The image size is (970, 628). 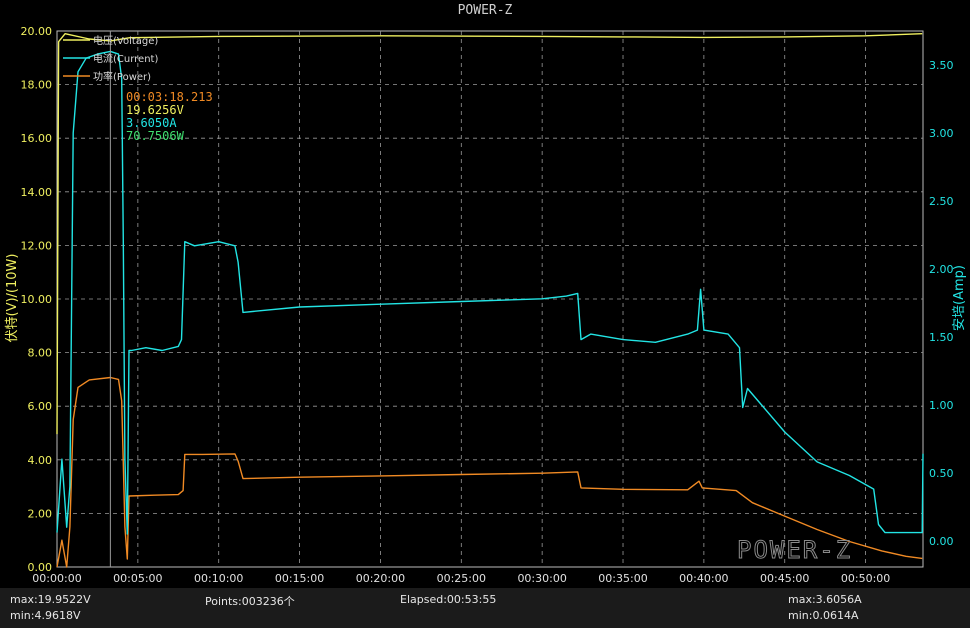 What do you see at coordinates (448, 599) in the screenshot?
I see `elapsed-time: Elapsed:00:53:55` at bounding box center [448, 599].